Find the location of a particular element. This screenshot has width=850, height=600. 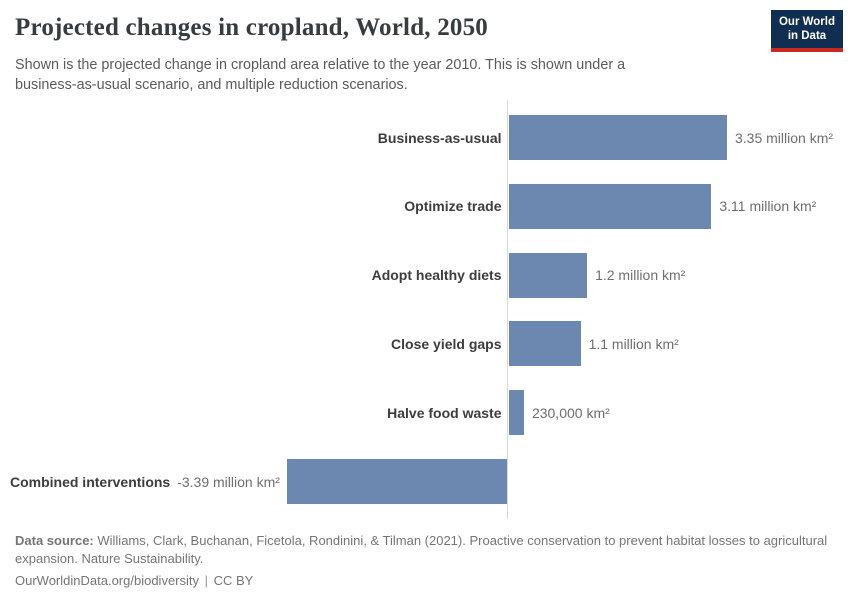

category-label-text: Close yield gaps is located at coordinates (446, 343).